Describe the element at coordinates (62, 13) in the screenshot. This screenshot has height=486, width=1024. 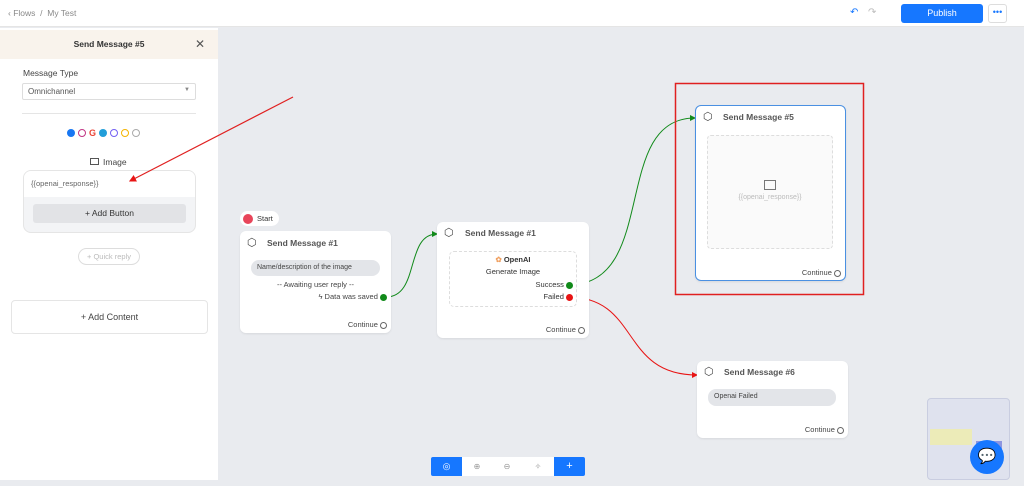
I see `breadcrumb-flow-name: My Test` at that location.